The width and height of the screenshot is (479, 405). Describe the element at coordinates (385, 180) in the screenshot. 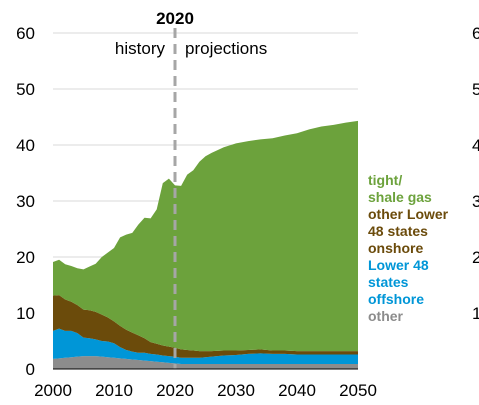

I see `legend-label-line: tight/` at that location.